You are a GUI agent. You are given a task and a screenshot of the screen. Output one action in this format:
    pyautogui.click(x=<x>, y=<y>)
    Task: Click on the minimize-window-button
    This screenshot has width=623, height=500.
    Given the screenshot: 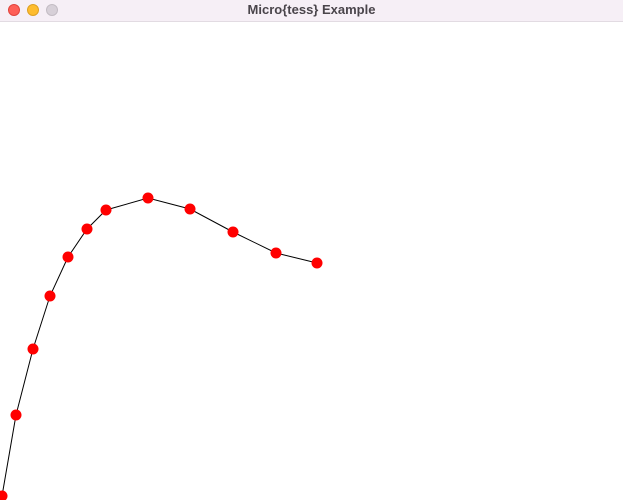 What is the action you would take?
    pyautogui.click(x=33, y=10)
    